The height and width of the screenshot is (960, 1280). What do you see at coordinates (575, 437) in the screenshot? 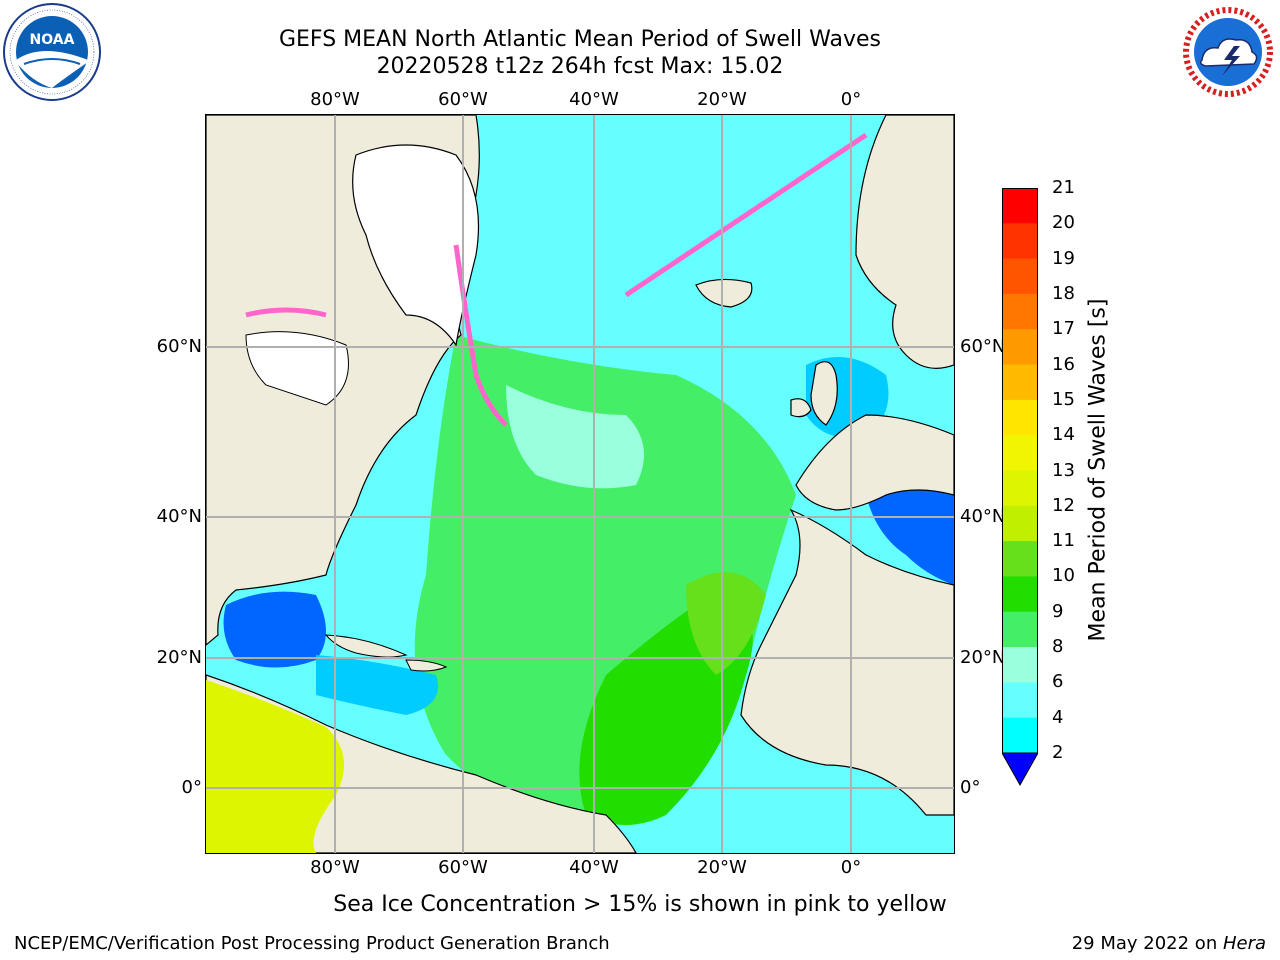
I see `swell-zone-8-9s` at bounding box center [575, 437].